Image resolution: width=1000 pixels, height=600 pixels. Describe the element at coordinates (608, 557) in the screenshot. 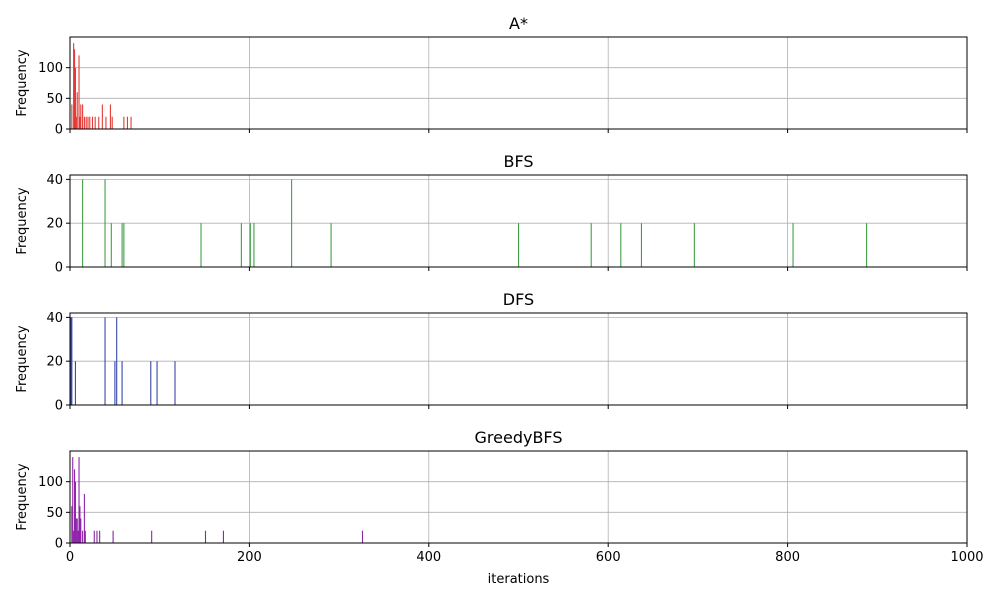

I see `x-tick-label: 600` at that location.